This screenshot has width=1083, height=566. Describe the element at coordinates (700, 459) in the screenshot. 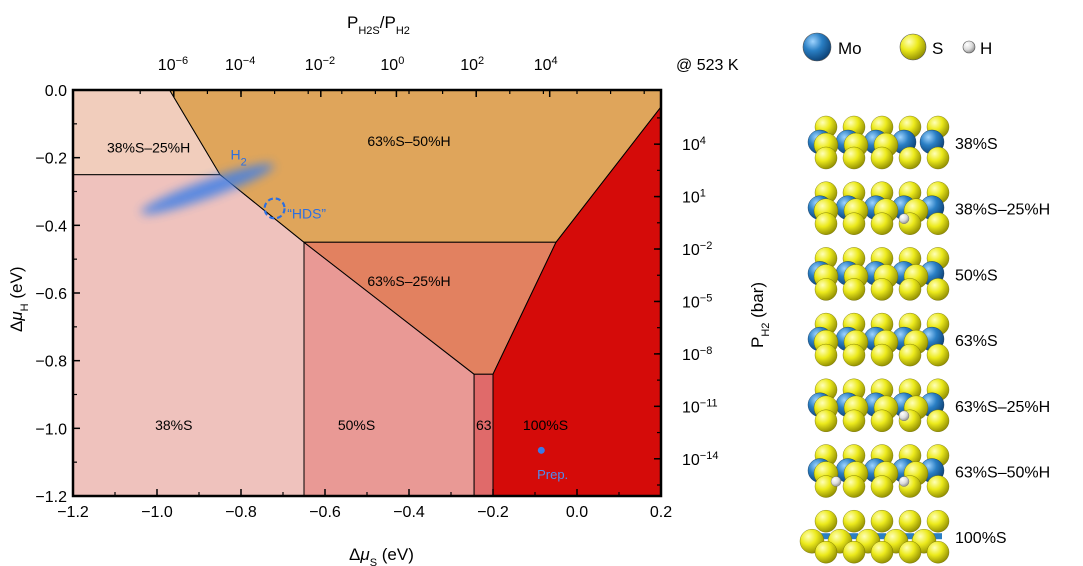

I see `right-tick-label: 10⁻¹⁴` at that location.